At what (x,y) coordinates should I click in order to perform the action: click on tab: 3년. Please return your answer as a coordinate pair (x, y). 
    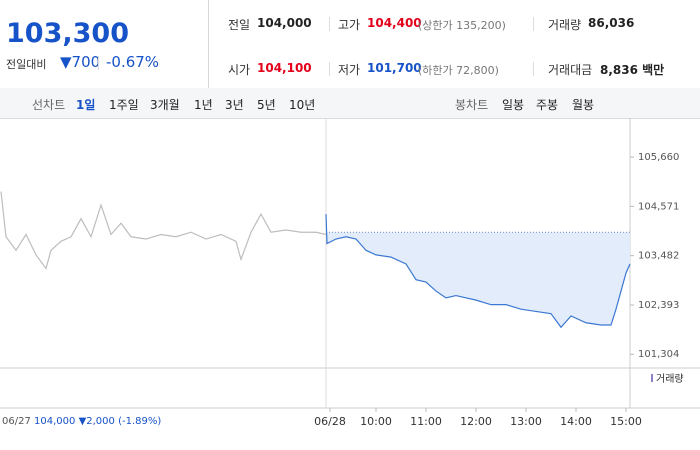
    Looking at the image, I should click on (234, 105).